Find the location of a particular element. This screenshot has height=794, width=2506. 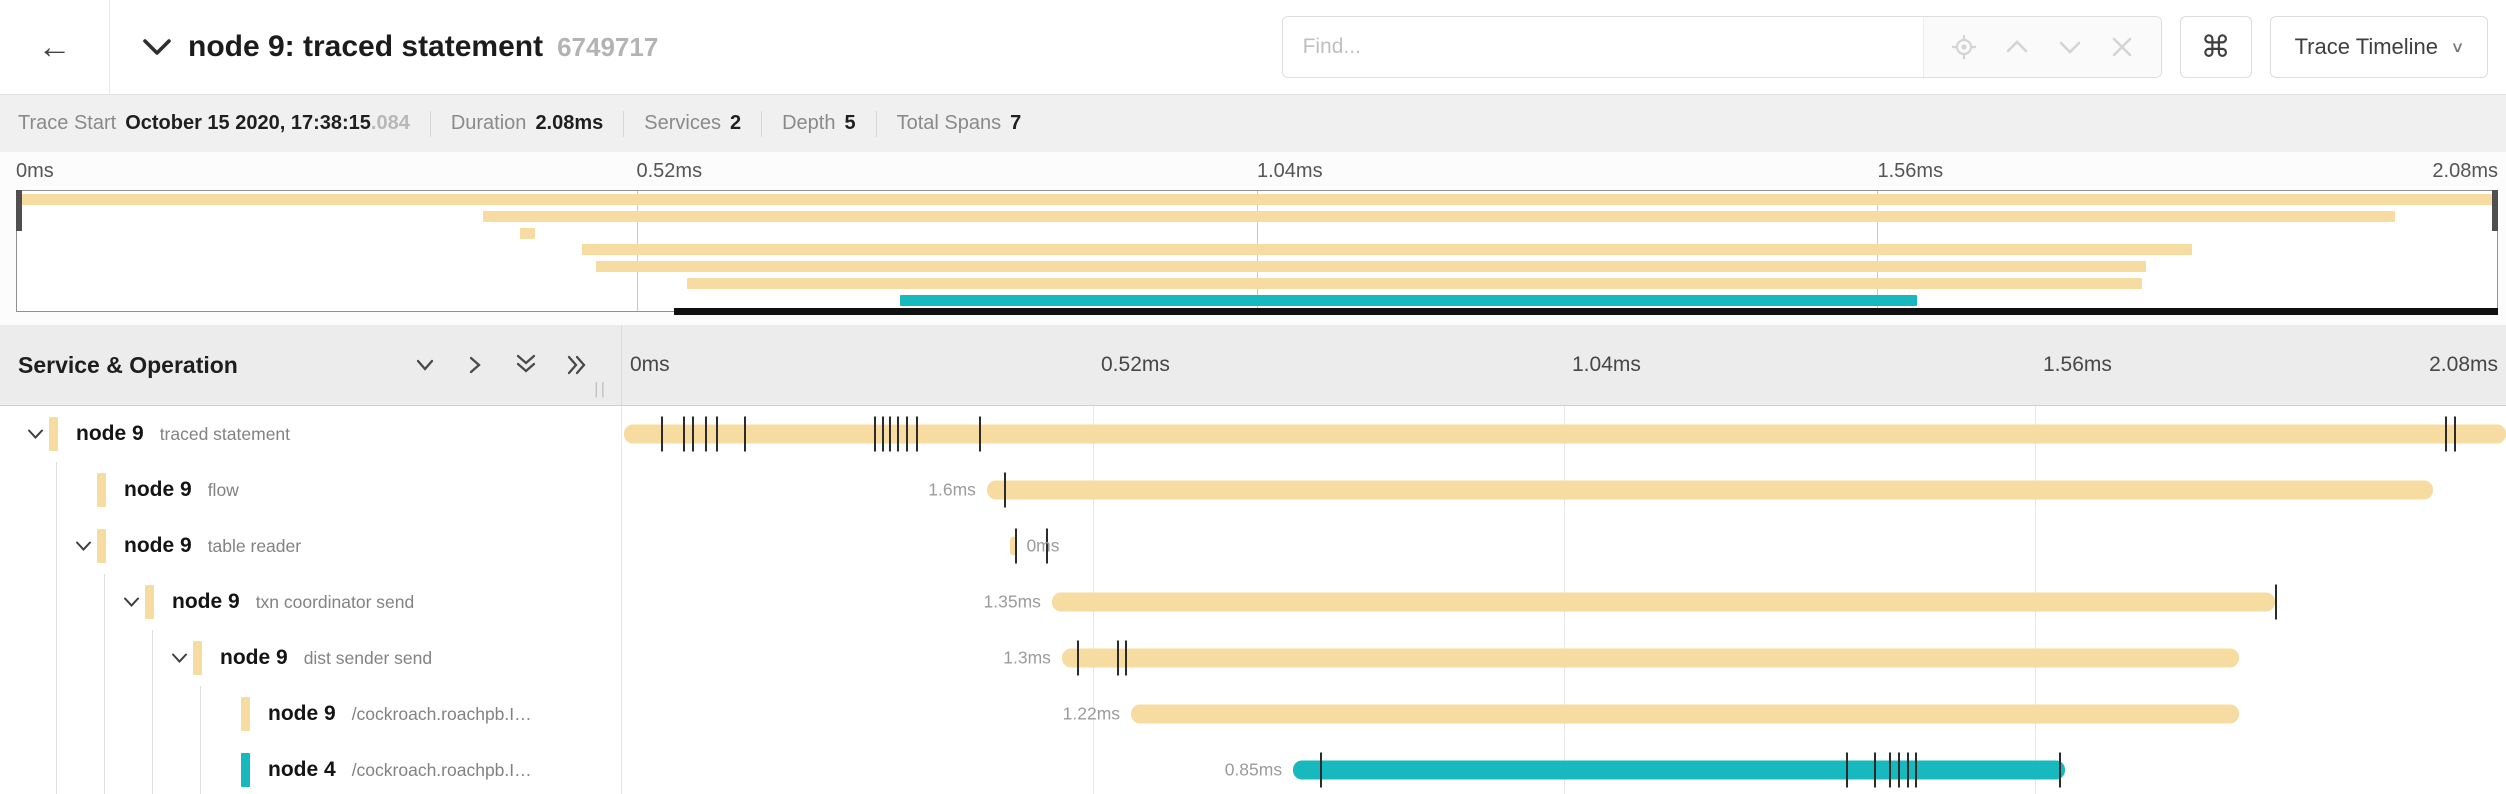

total-spans-value: 7 is located at coordinates (1016, 123).